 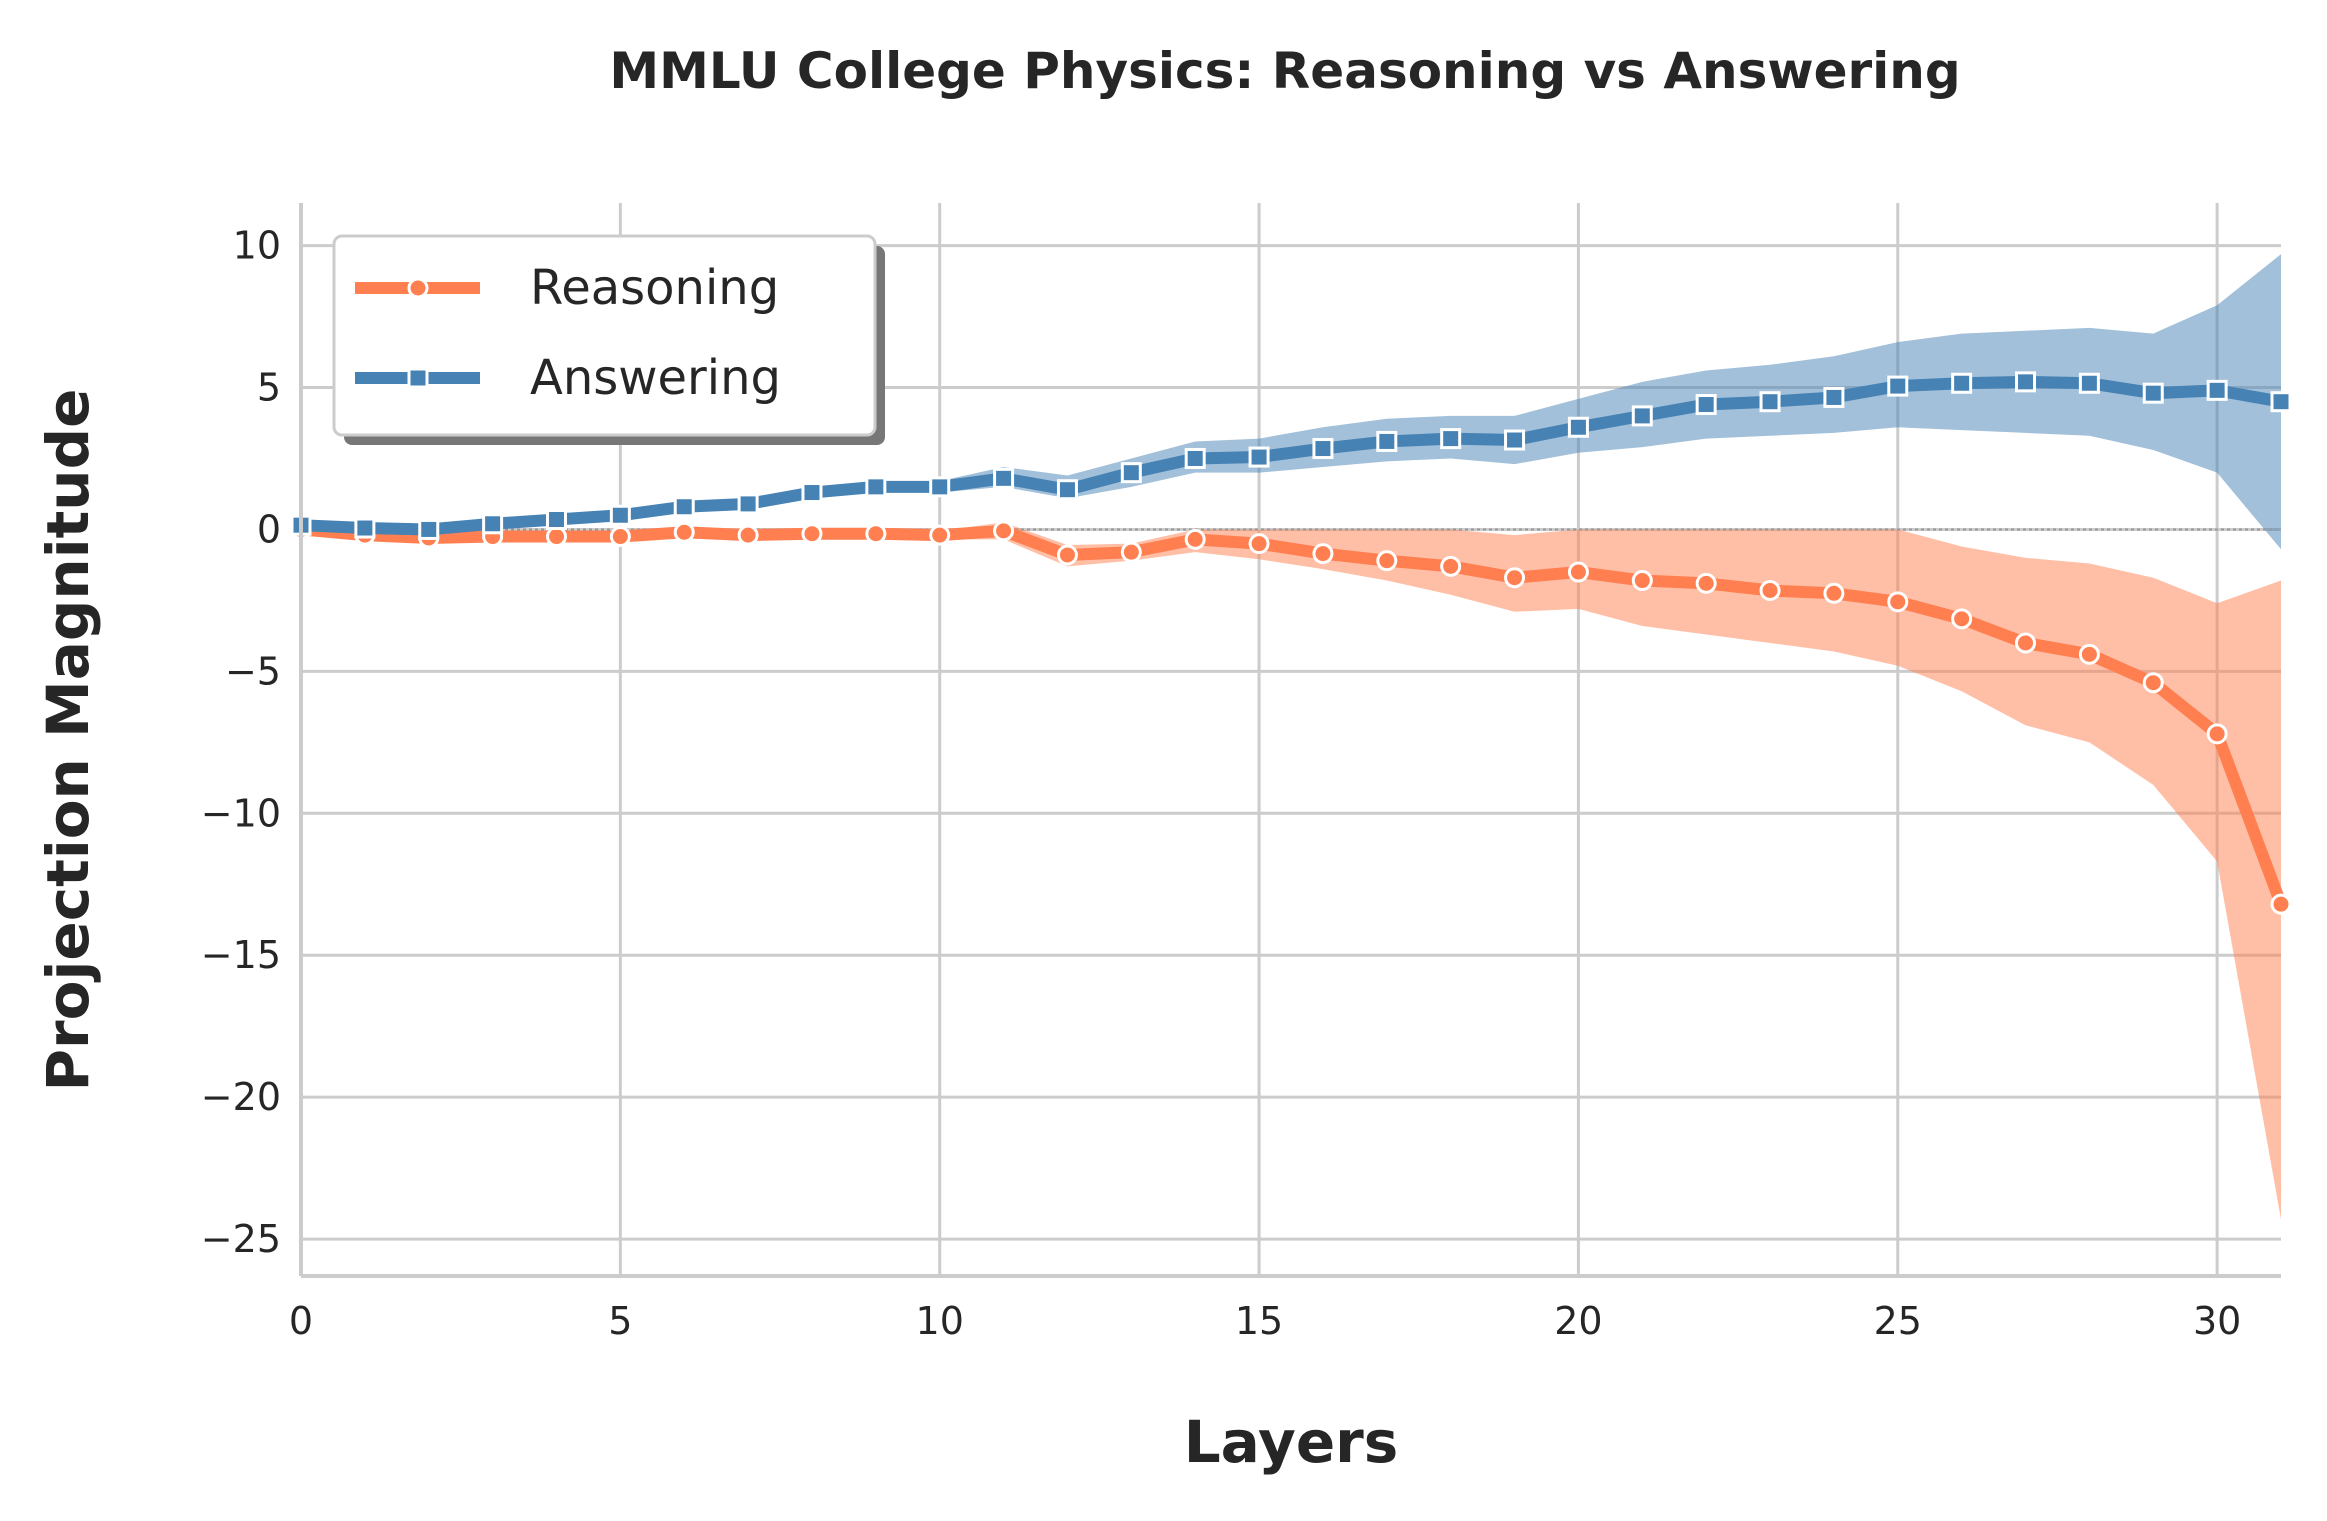 What do you see at coordinates (241, 1239) in the screenshot?
I see `y-tick-label: −25` at bounding box center [241, 1239].